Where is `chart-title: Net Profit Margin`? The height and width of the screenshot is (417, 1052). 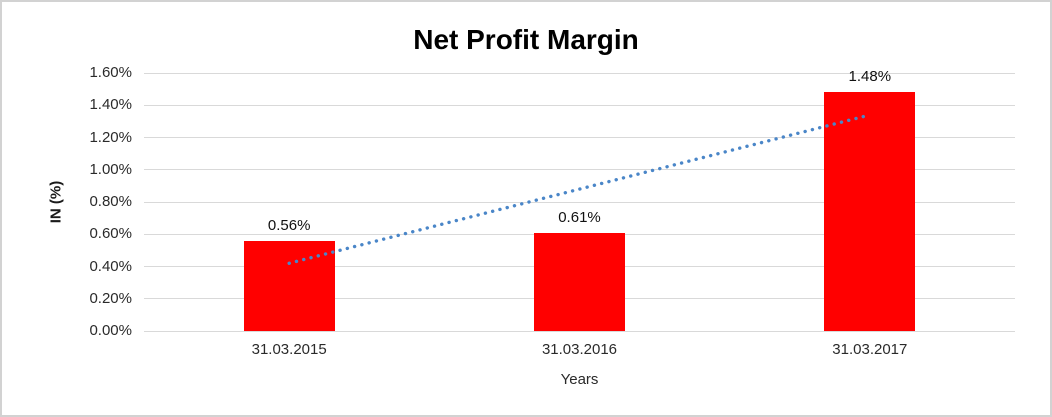
chart-title: Net Profit Margin is located at coordinates (526, 39).